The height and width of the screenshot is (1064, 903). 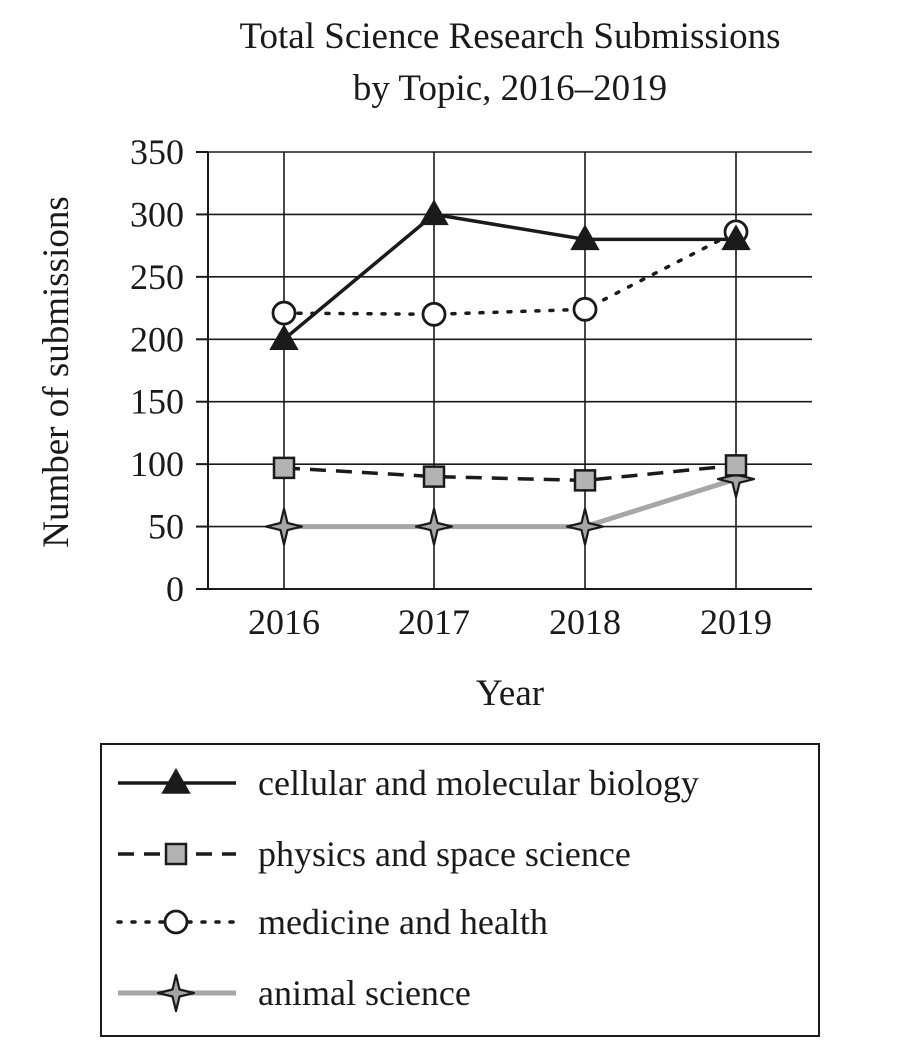 What do you see at coordinates (157, 370) in the screenshot?
I see `y-tick-labels: 0 50 100 150 200 250 300 350` at bounding box center [157, 370].